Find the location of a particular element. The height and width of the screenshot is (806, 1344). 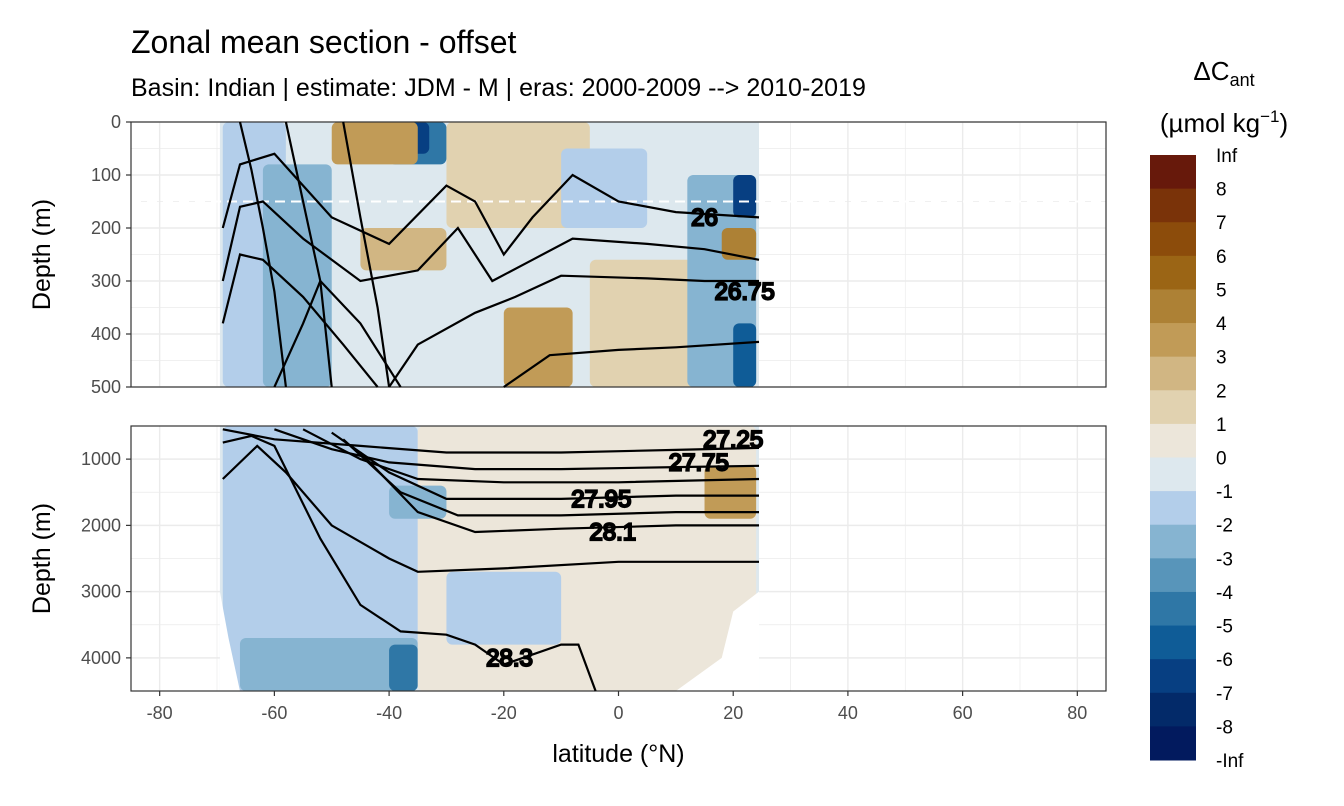

legend-tick-label: 5 is located at coordinates (1221, 290).